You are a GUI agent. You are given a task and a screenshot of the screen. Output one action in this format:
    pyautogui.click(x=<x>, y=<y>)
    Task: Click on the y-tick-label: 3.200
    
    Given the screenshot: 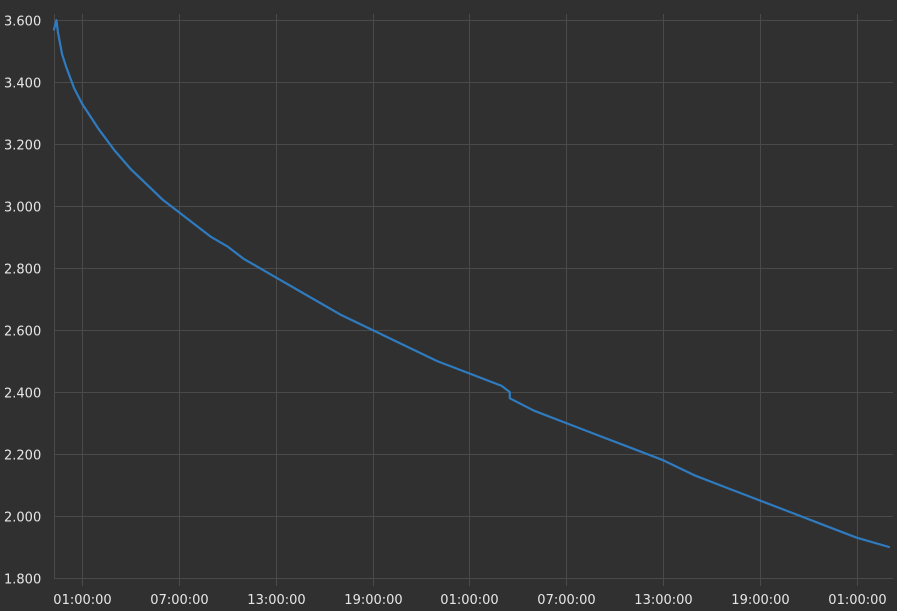 What is the action you would take?
    pyautogui.click(x=22, y=146)
    